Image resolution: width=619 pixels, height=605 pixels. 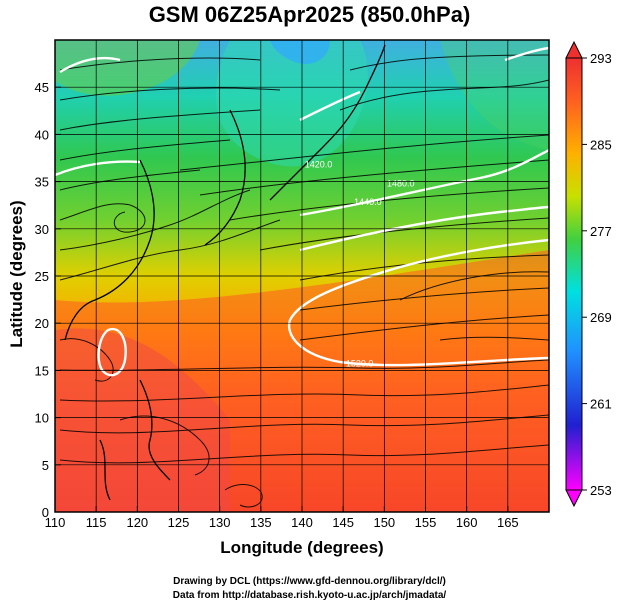 I want to click on x-tick-label: 120, so click(x=137, y=522).